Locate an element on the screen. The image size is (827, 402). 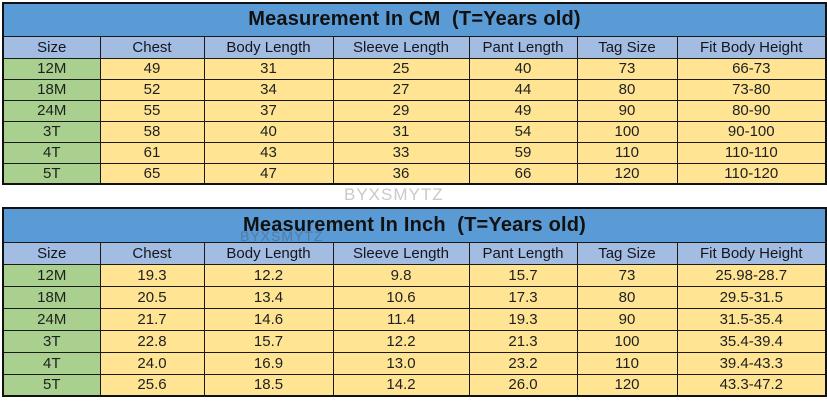
column-header: Body Length is located at coordinates (268, 47).